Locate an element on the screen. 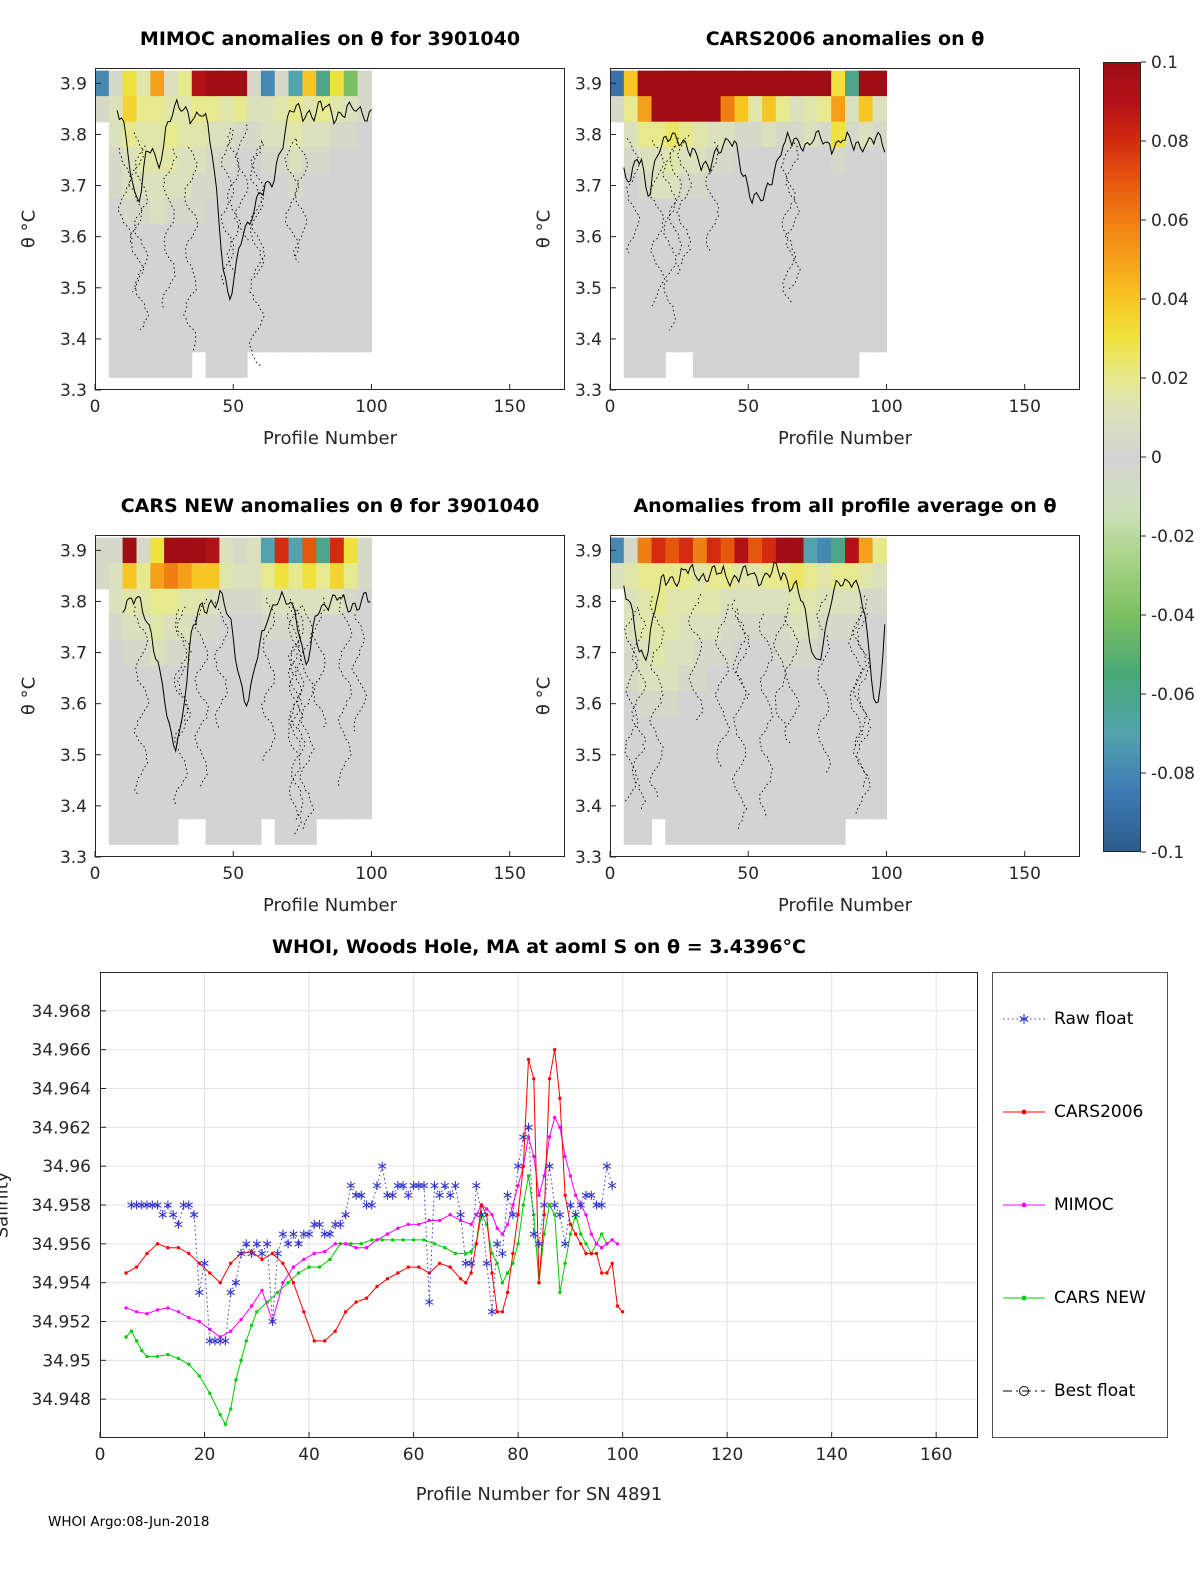  chart-title-average: Anomalies from all profile average on θ is located at coordinates (845, 506).